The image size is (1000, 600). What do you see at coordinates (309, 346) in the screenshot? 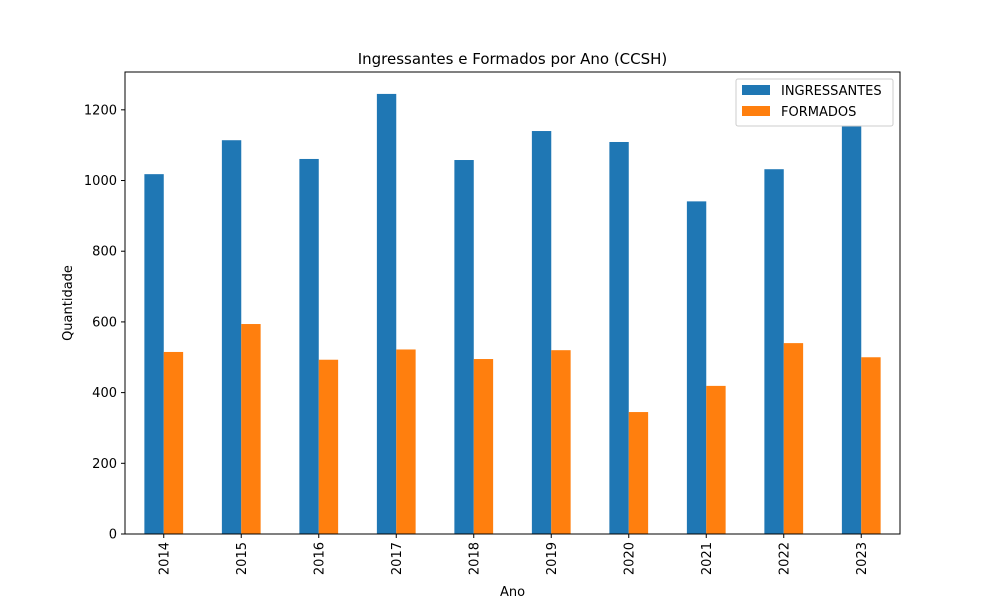
I see `bar-ingressantes-2016` at bounding box center [309, 346].